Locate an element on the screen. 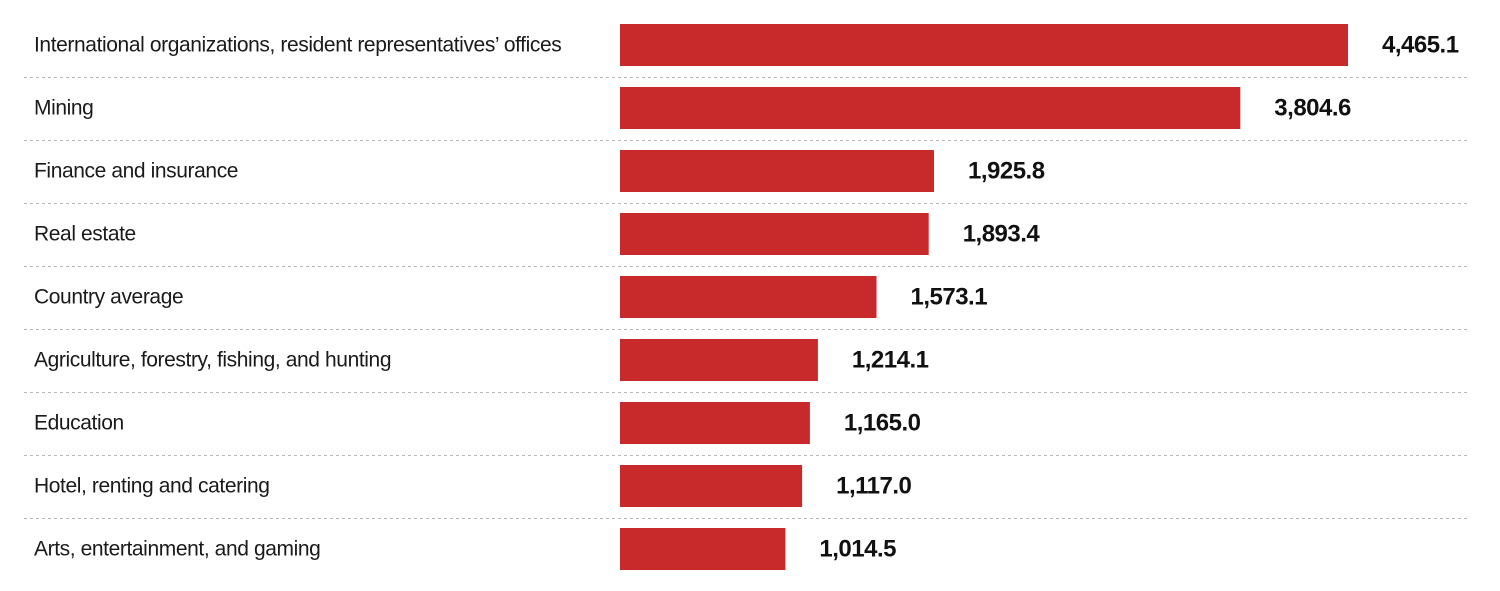 The height and width of the screenshot is (591, 1500). value-label: 4,465.1 is located at coordinates (1420, 45).